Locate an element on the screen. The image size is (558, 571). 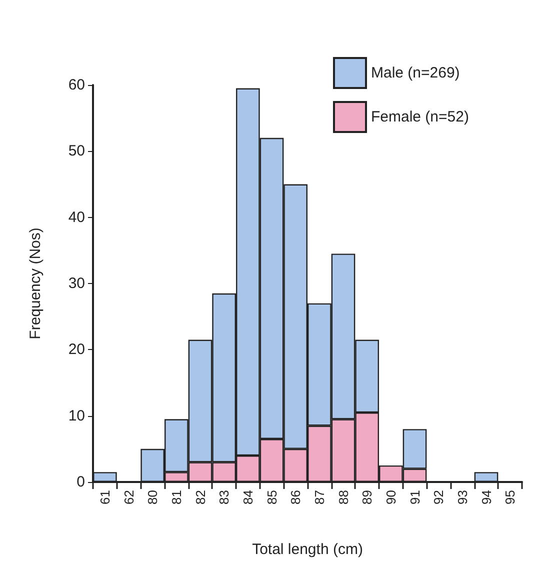
y-tick-label: 60 is located at coordinates (76, 85).